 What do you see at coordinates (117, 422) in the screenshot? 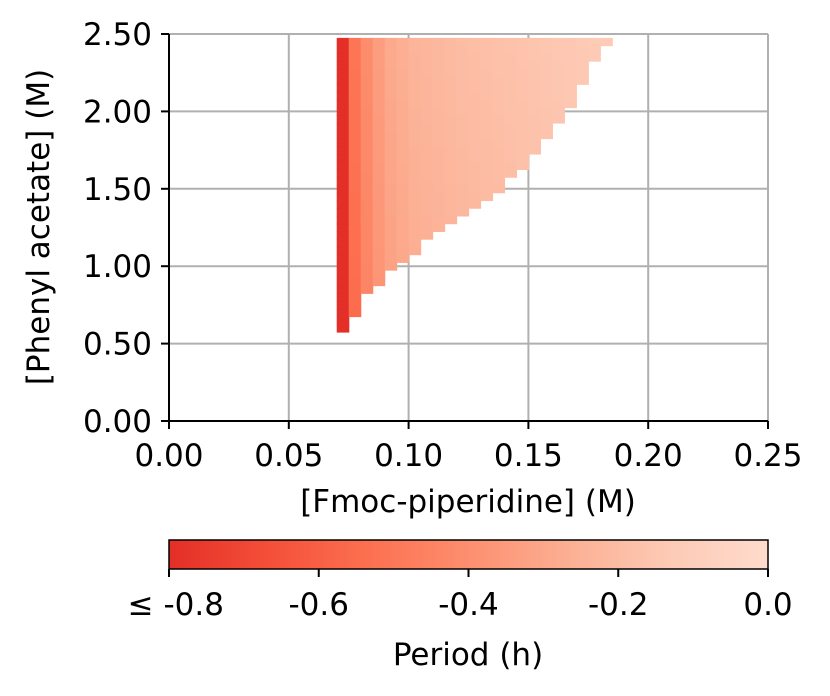
I see `y-tick-label: 0.00` at bounding box center [117, 422].